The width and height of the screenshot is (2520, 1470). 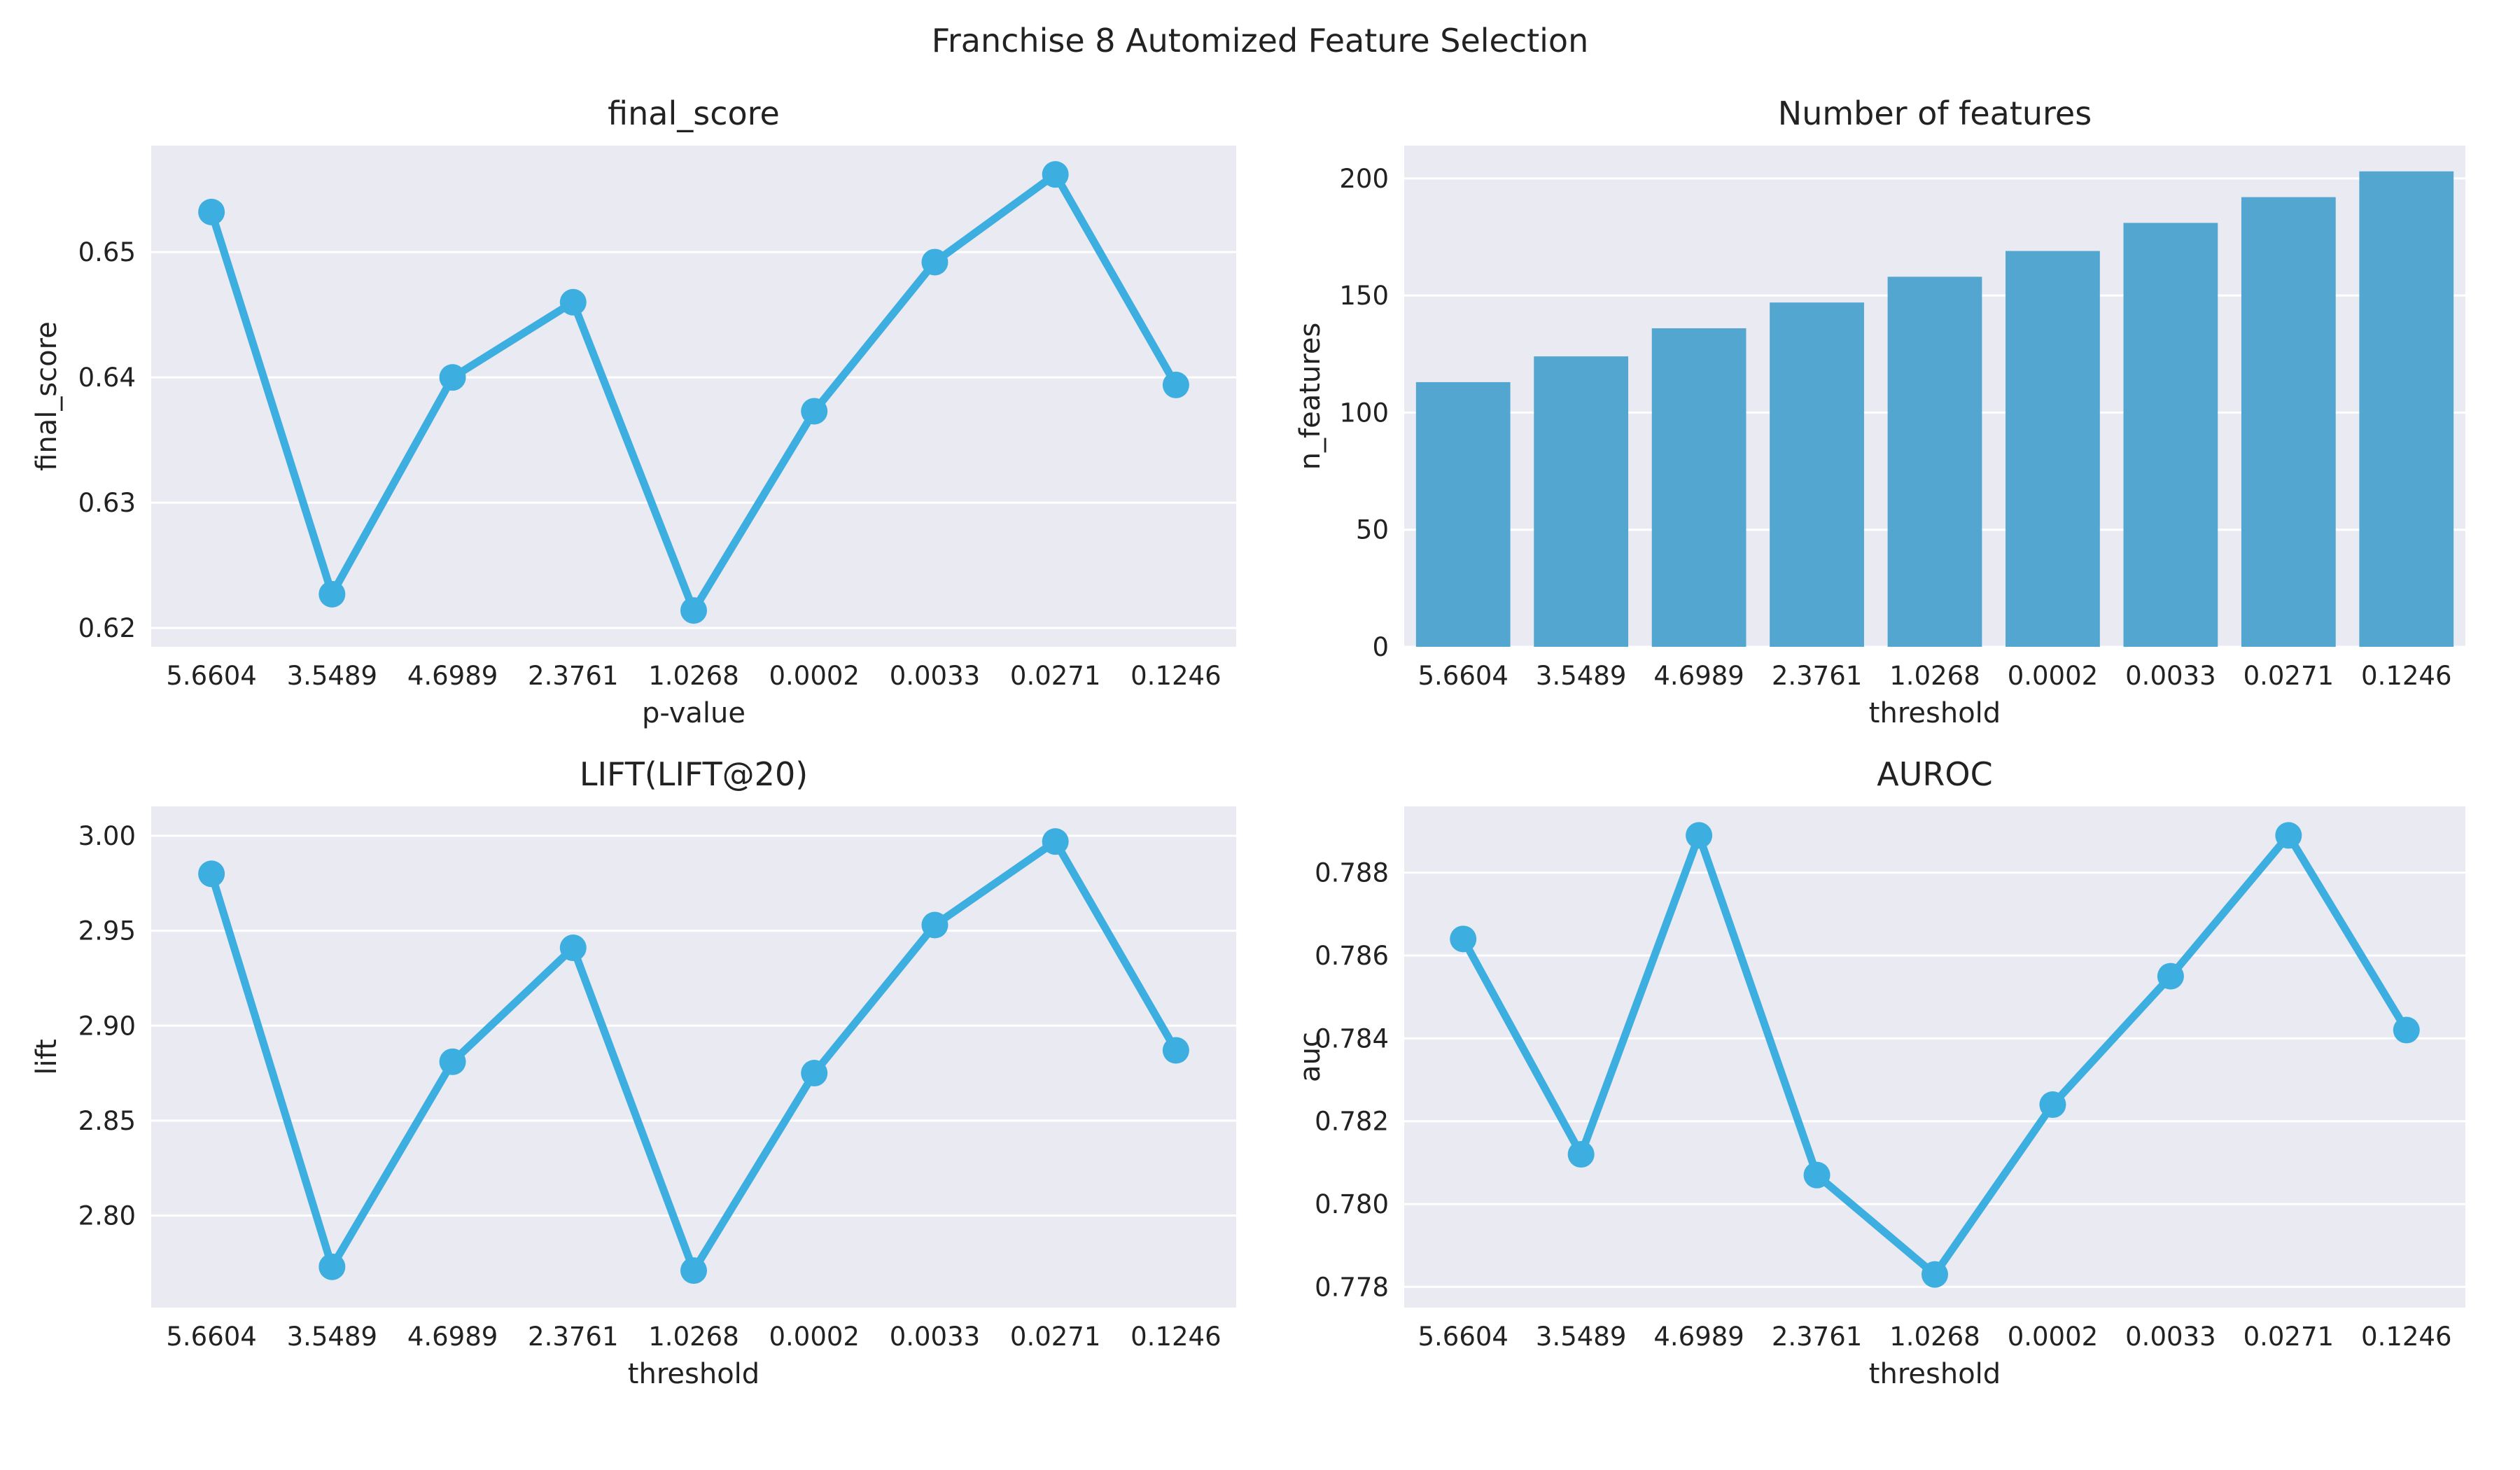 I want to click on auroc-xtick-label: 1.0268, so click(x=1934, y=1337).